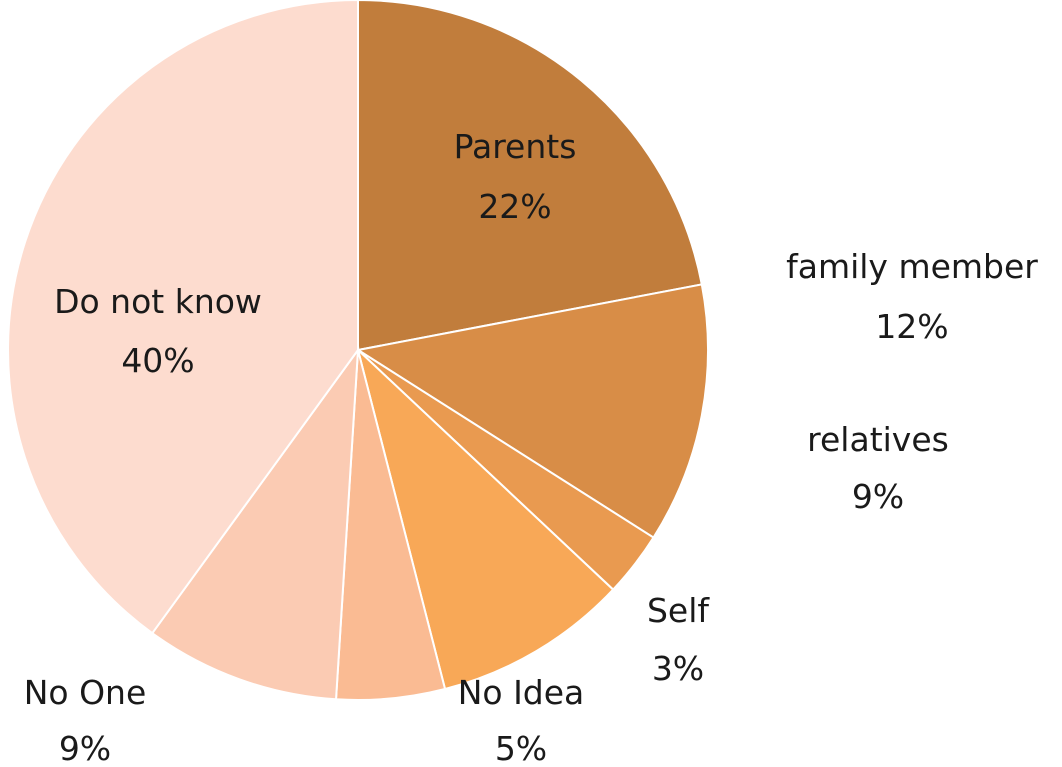  What do you see at coordinates (85, 692) in the screenshot?
I see `slice-label-no-one: No One` at bounding box center [85, 692].